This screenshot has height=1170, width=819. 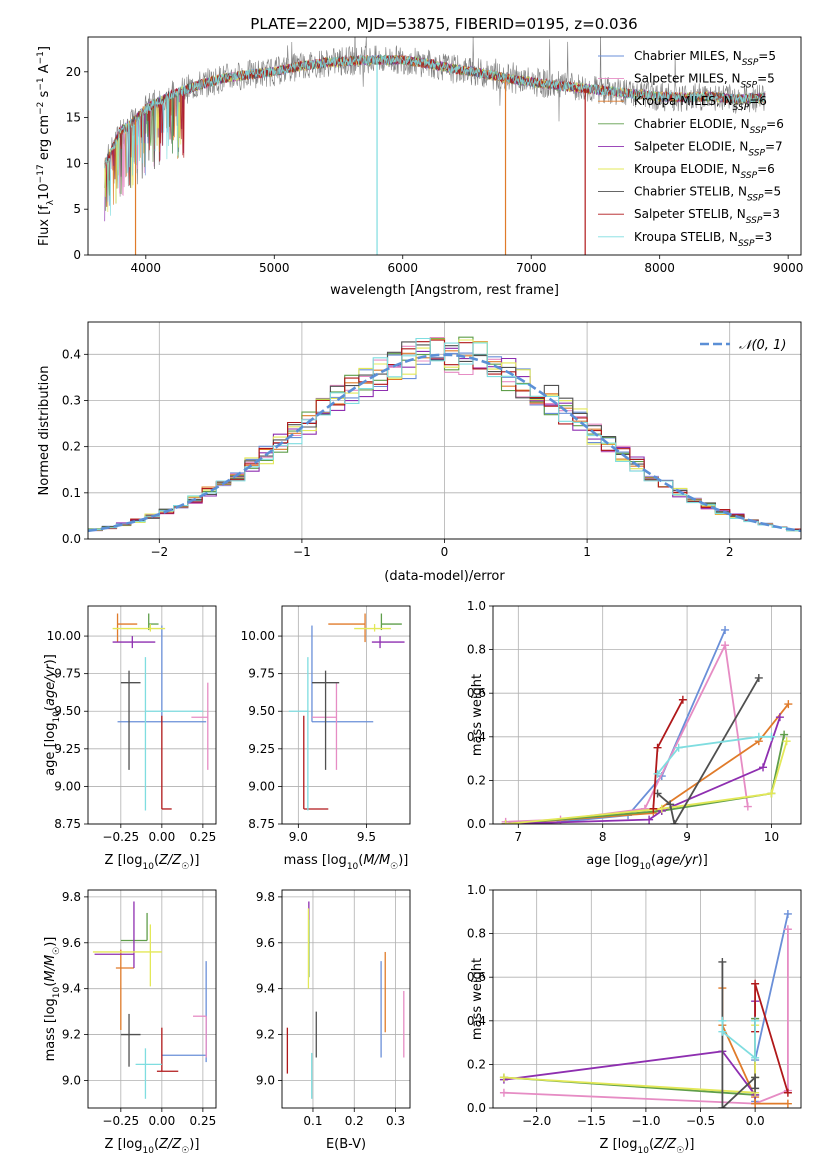 I want to click on legend-label: Kroupa ELODIE, NSSP=6, so click(x=704, y=171).